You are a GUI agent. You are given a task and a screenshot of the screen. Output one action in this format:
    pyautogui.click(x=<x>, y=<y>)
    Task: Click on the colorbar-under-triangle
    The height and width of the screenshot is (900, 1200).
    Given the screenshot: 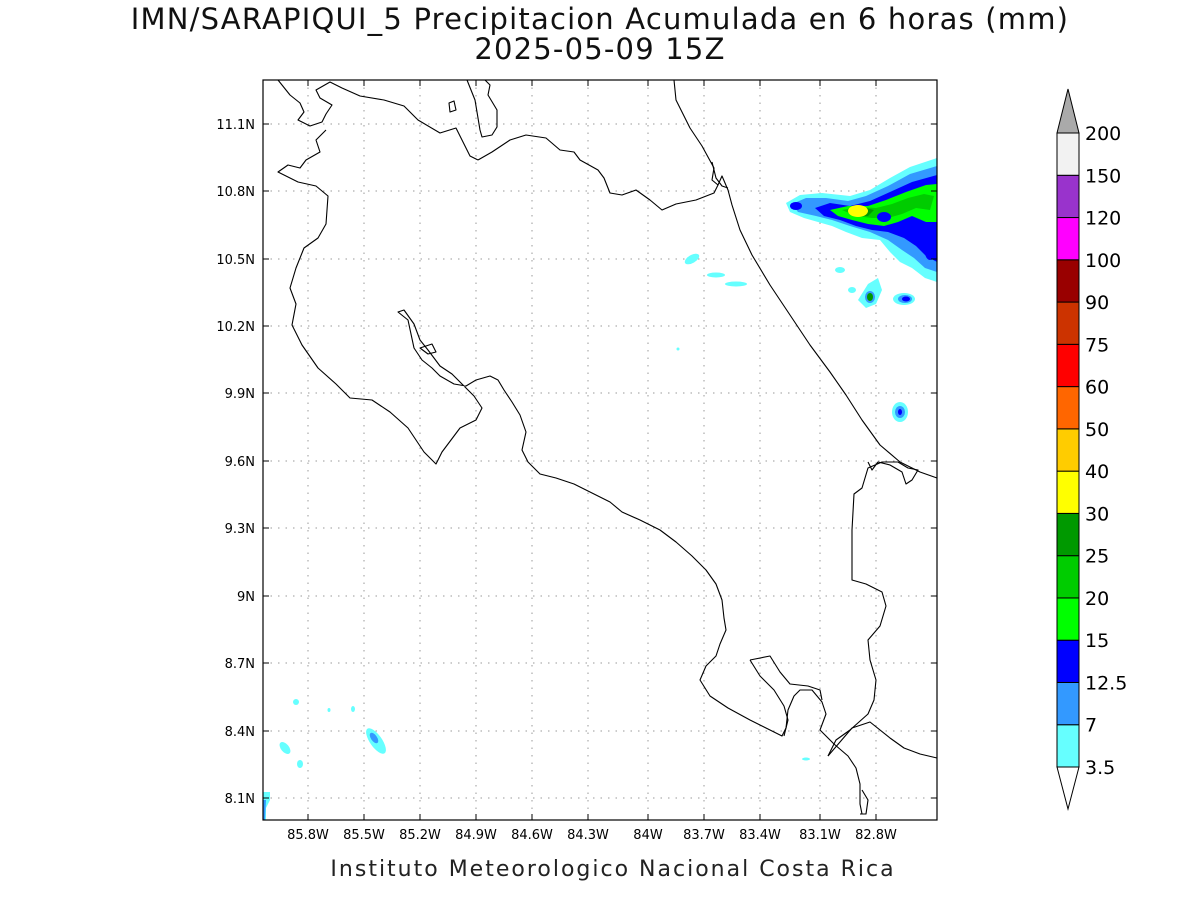 What is the action you would take?
    pyautogui.click(x=1068, y=788)
    